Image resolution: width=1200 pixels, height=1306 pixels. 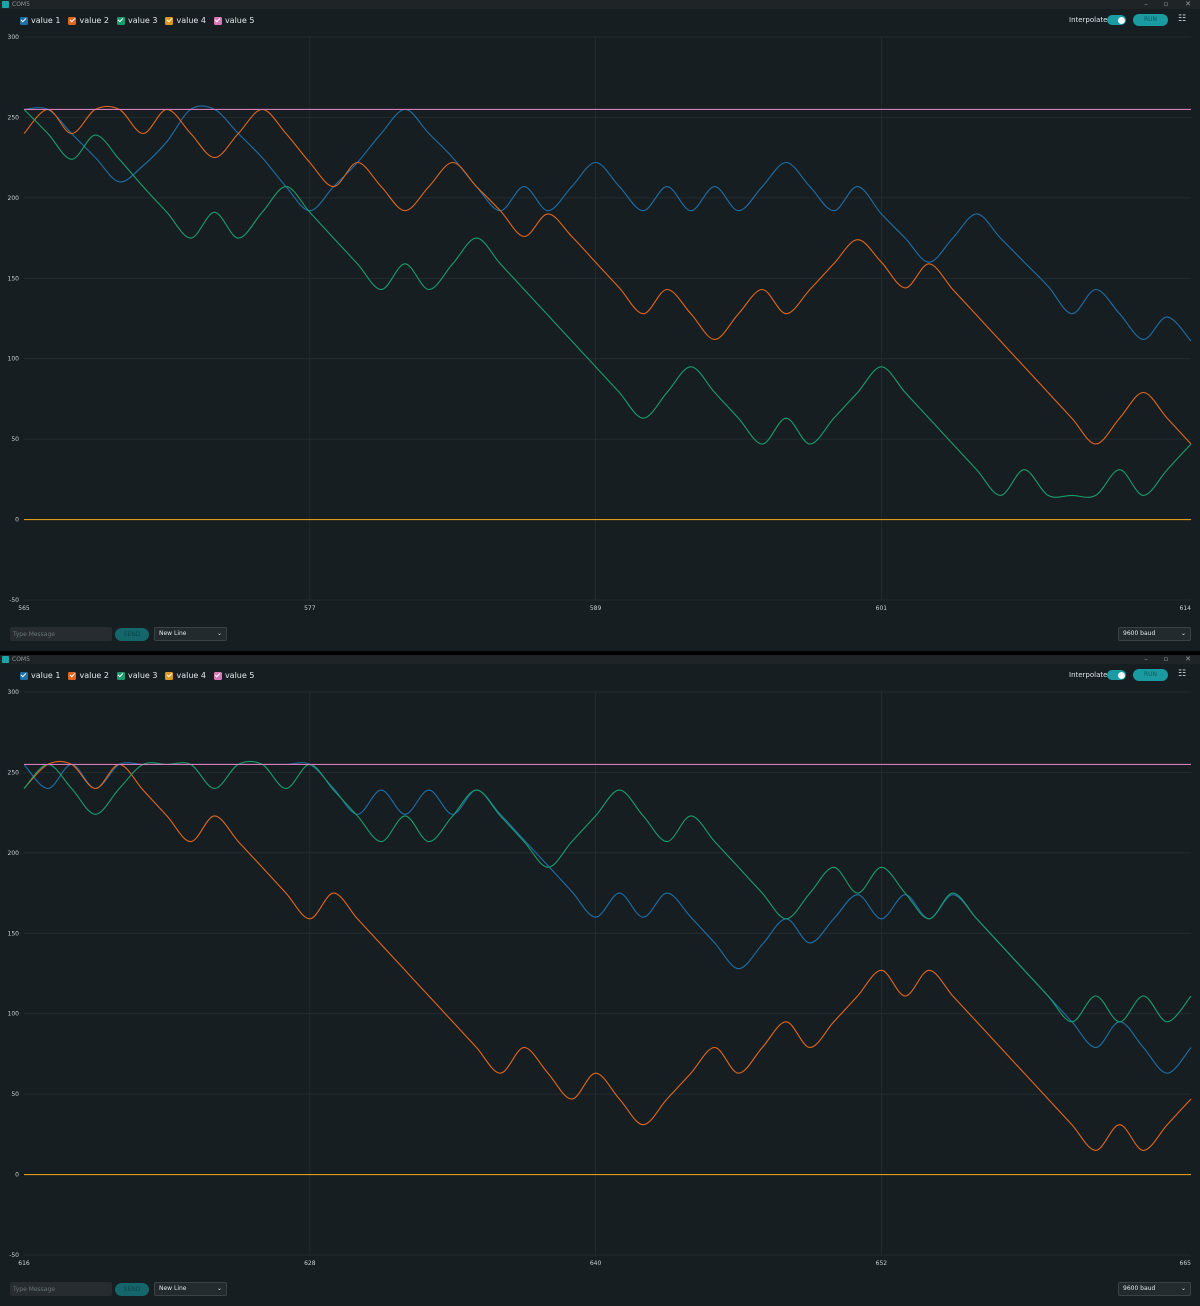 What do you see at coordinates (94, 675) in the screenshot?
I see `legend-label: value 2` at bounding box center [94, 675].